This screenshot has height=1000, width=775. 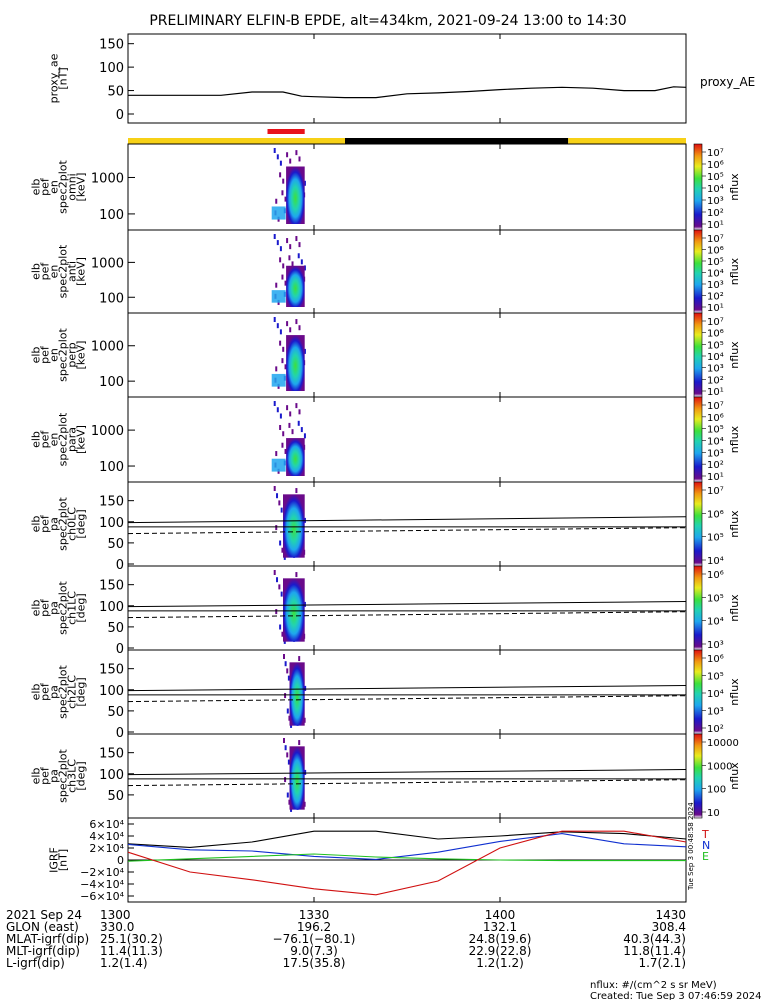 What do you see at coordinates (81, 355) in the screenshot?
I see `en_perp-ylabel-line: [keV]` at bounding box center [81, 355].